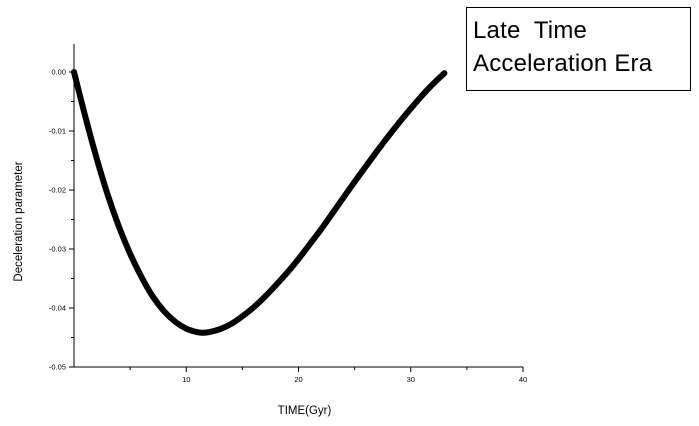 The width and height of the screenshot is (699, 426). What do you see at coordinates (186, 379) in the screenshot?
I see `x-tick-label: 10` at bounding box center [186, 379].